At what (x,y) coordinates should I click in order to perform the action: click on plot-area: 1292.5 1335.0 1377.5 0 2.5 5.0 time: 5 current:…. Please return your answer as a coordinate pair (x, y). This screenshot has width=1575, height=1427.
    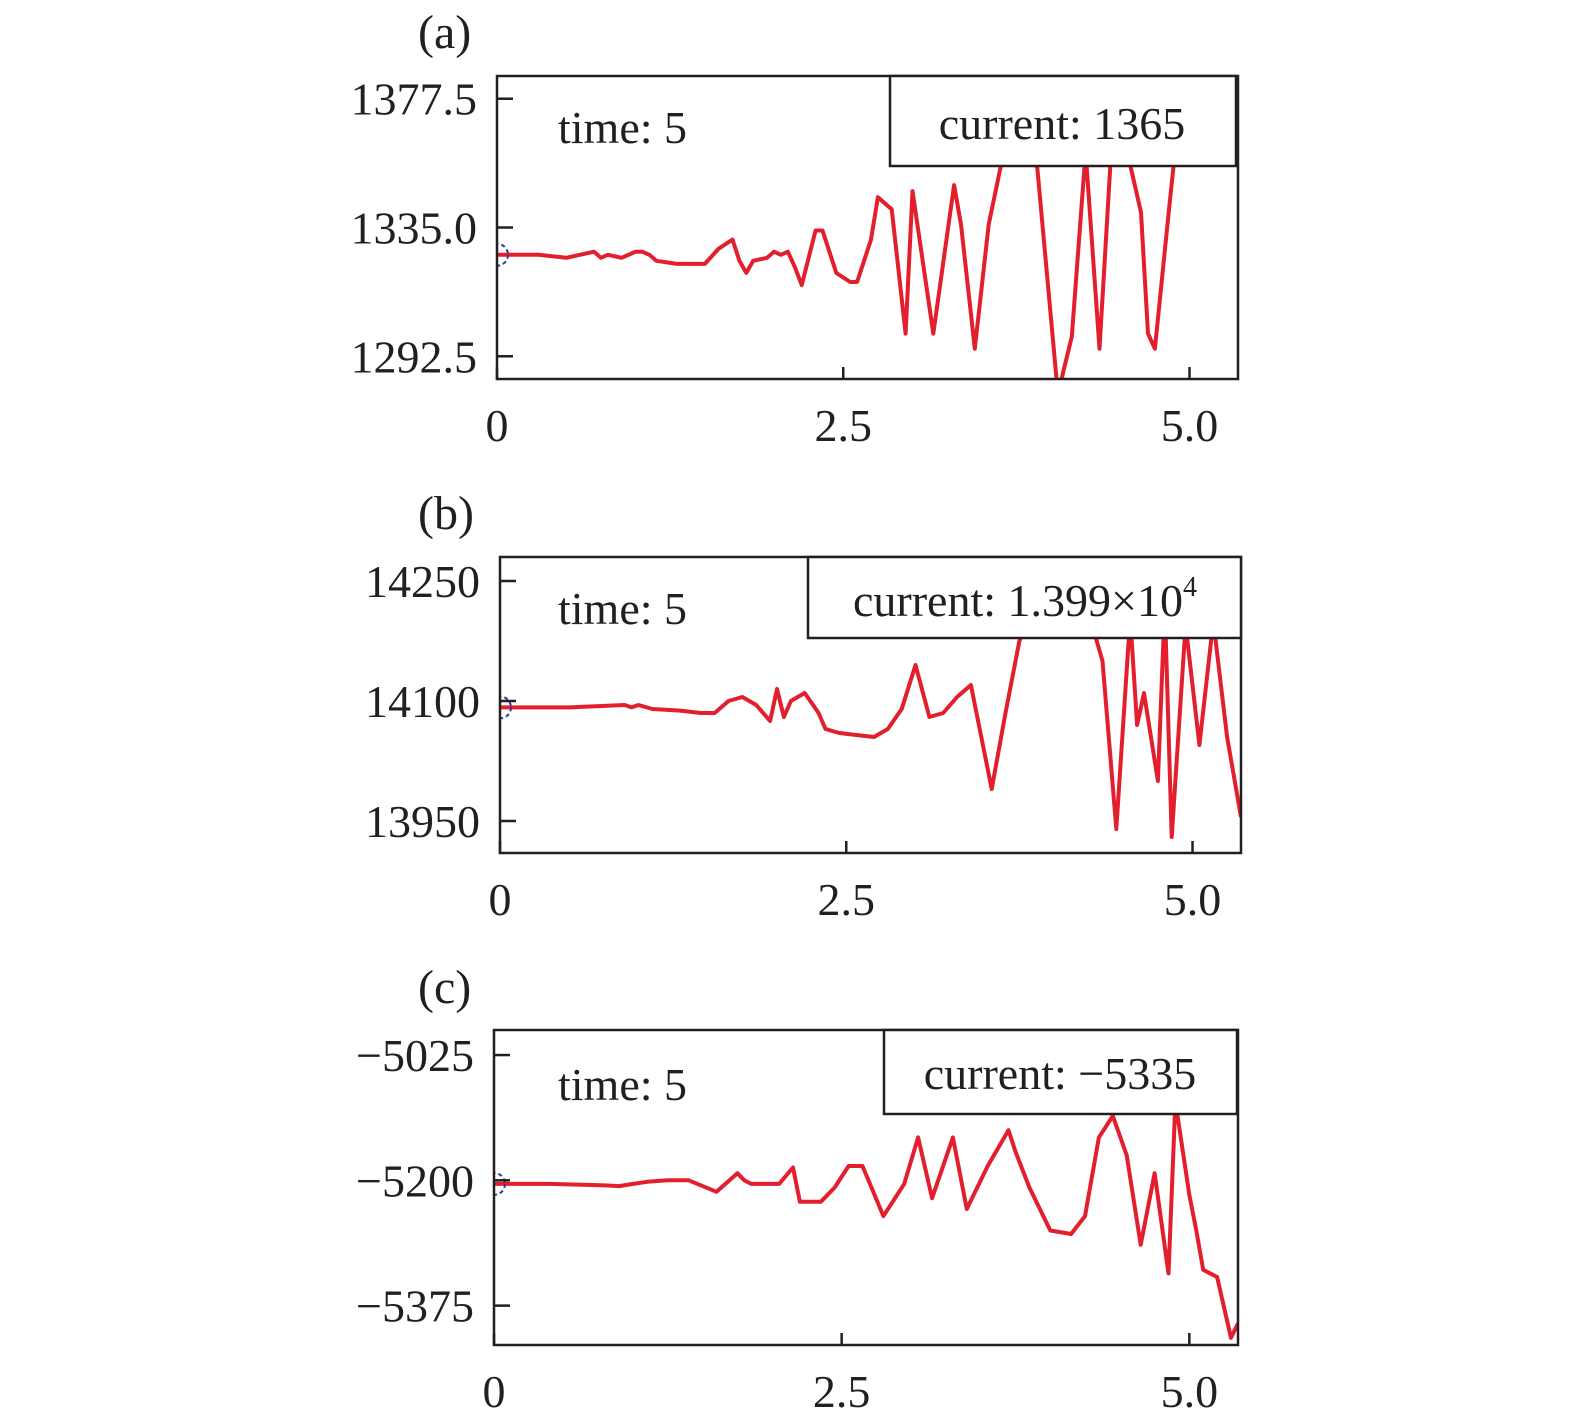
    Looking at the image, I should click on (795, 262).